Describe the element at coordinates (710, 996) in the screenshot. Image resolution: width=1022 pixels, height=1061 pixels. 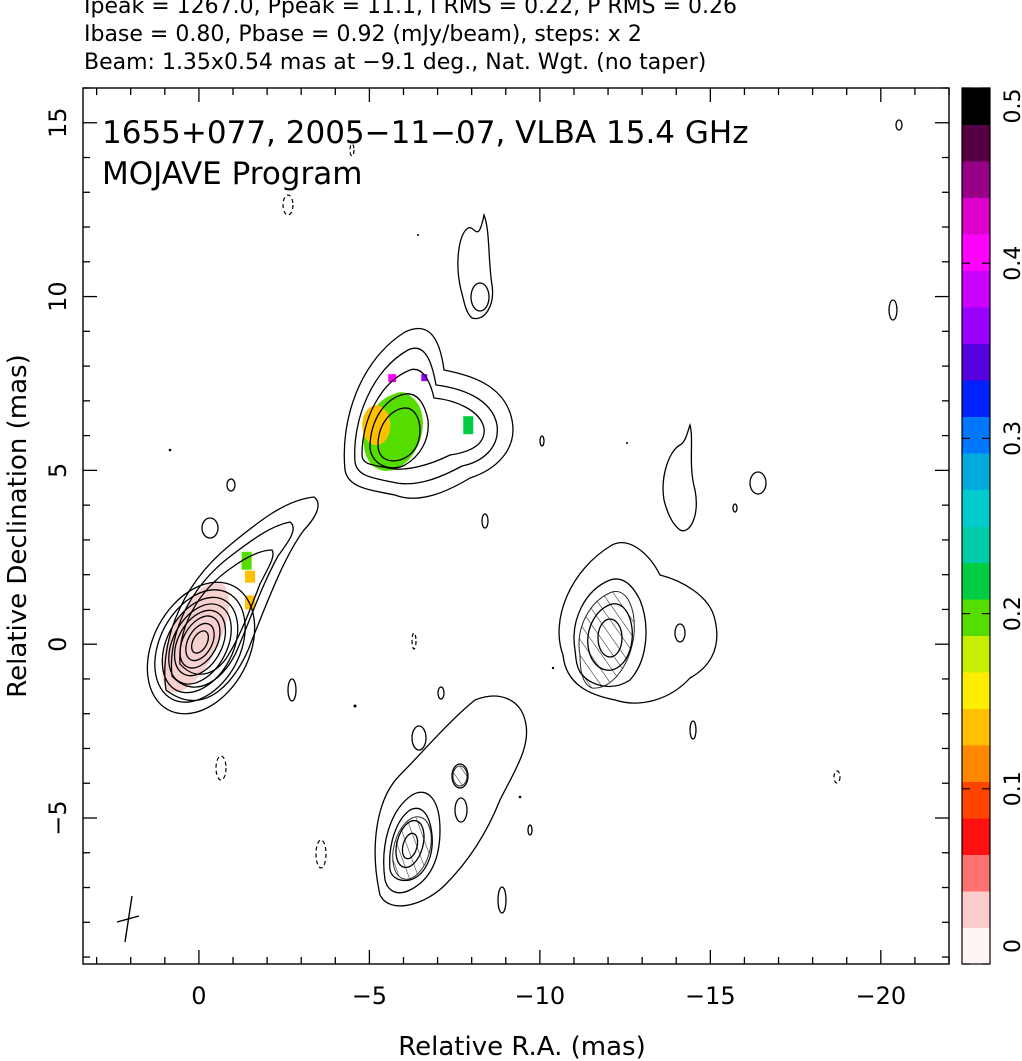
I see `x-tick-label: −15` at that location.